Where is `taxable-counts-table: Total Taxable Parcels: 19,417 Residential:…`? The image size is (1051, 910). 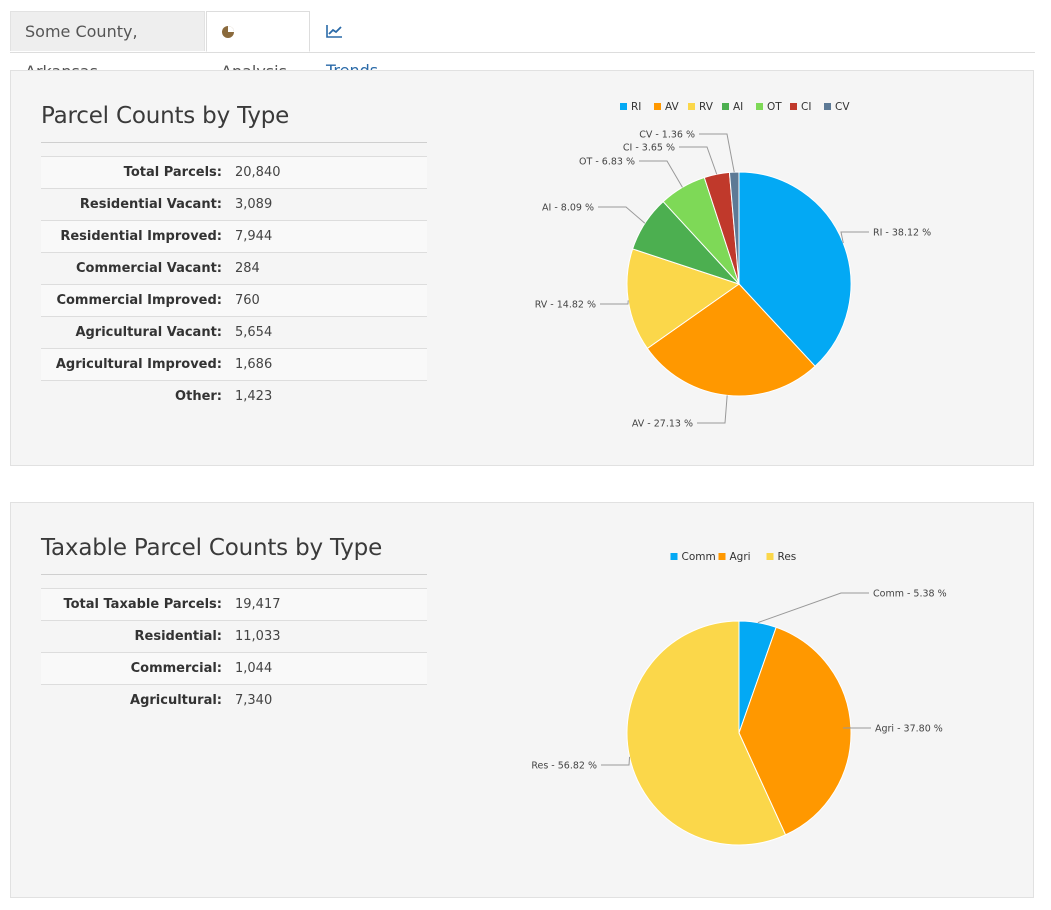 taxable-counts-table: Total Taxable Parcels: 19,417 Residential:… is located at coordinates (234, 652).